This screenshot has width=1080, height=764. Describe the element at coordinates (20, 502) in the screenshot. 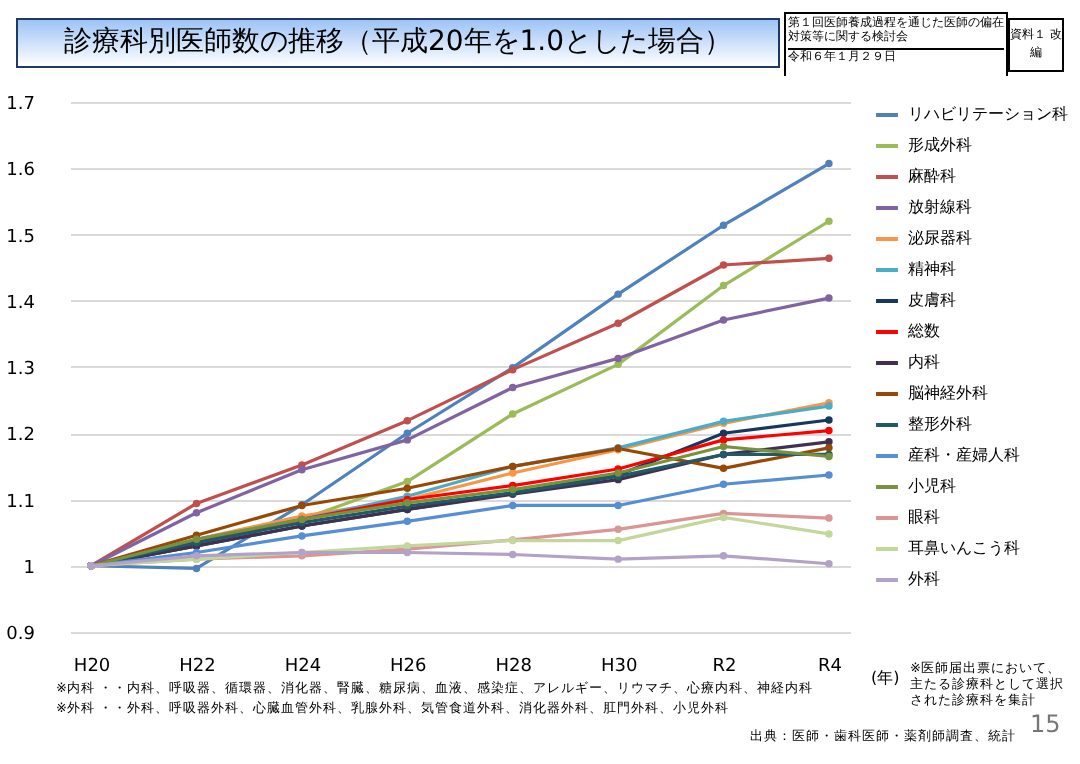

I see `y-tick-label: 1.1` at that location.